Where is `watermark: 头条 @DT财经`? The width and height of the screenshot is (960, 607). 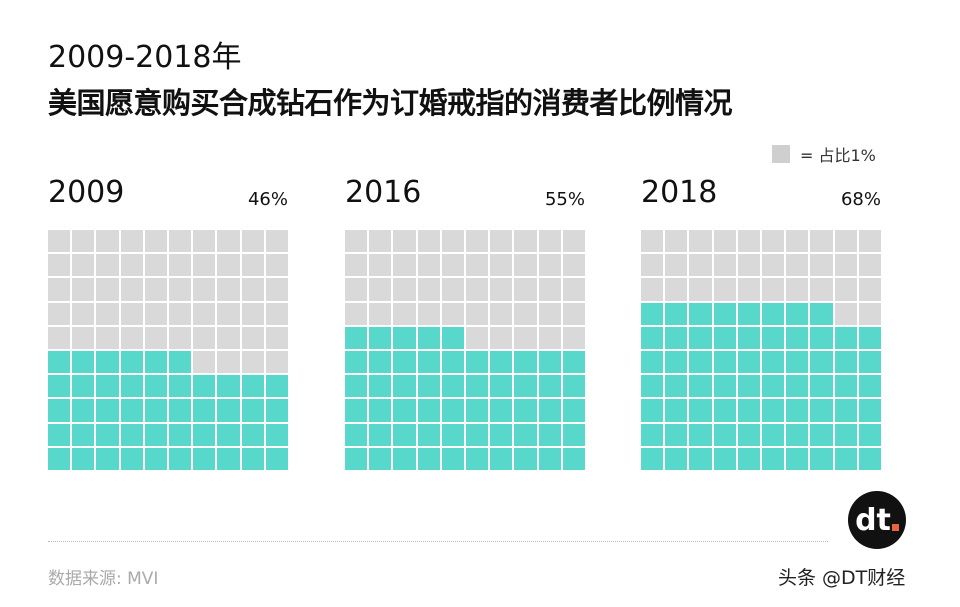 watermark: 头条 @DT财经 is located at coordinates (842, 578).